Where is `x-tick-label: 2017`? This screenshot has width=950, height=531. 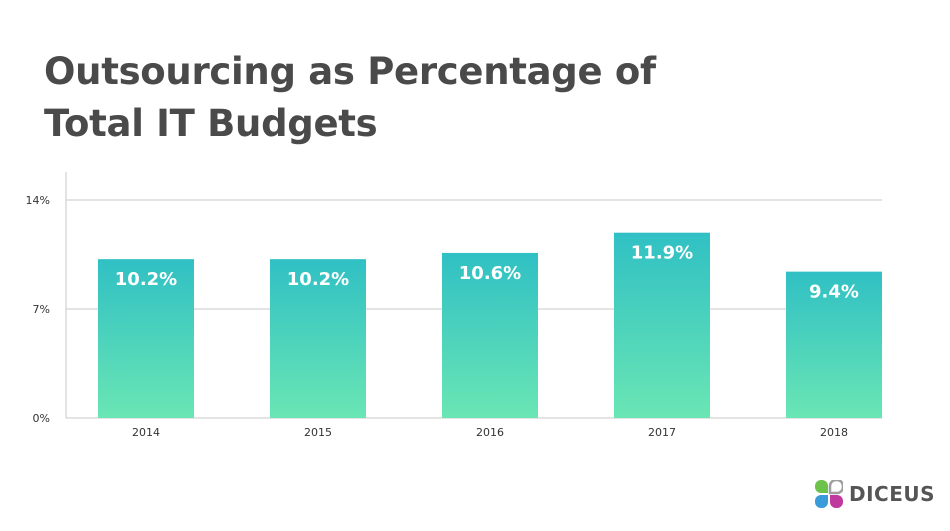
x-tick-label: 2017 is located at coordinates (662, 432).